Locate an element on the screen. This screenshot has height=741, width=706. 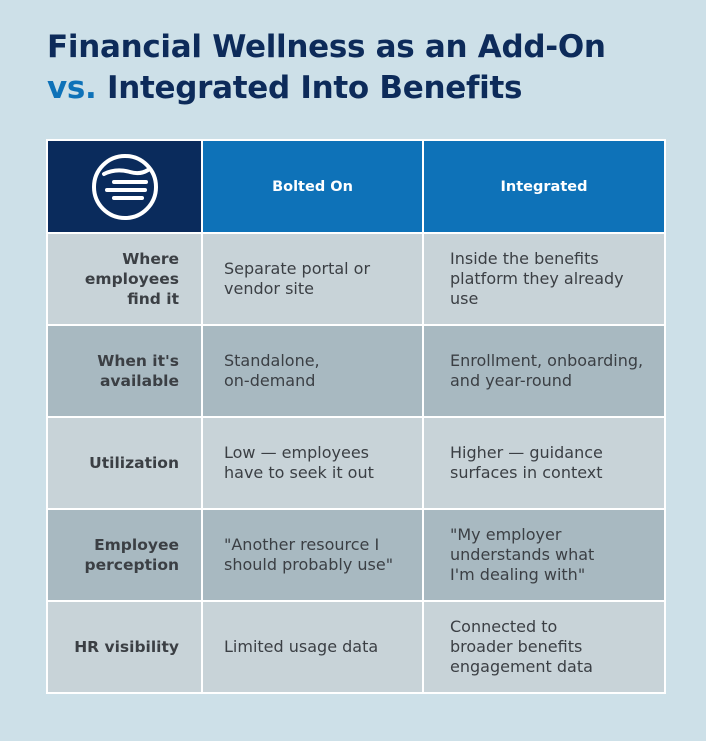
header-bolted-on: Bolted On is located at coordinates (312, 186).